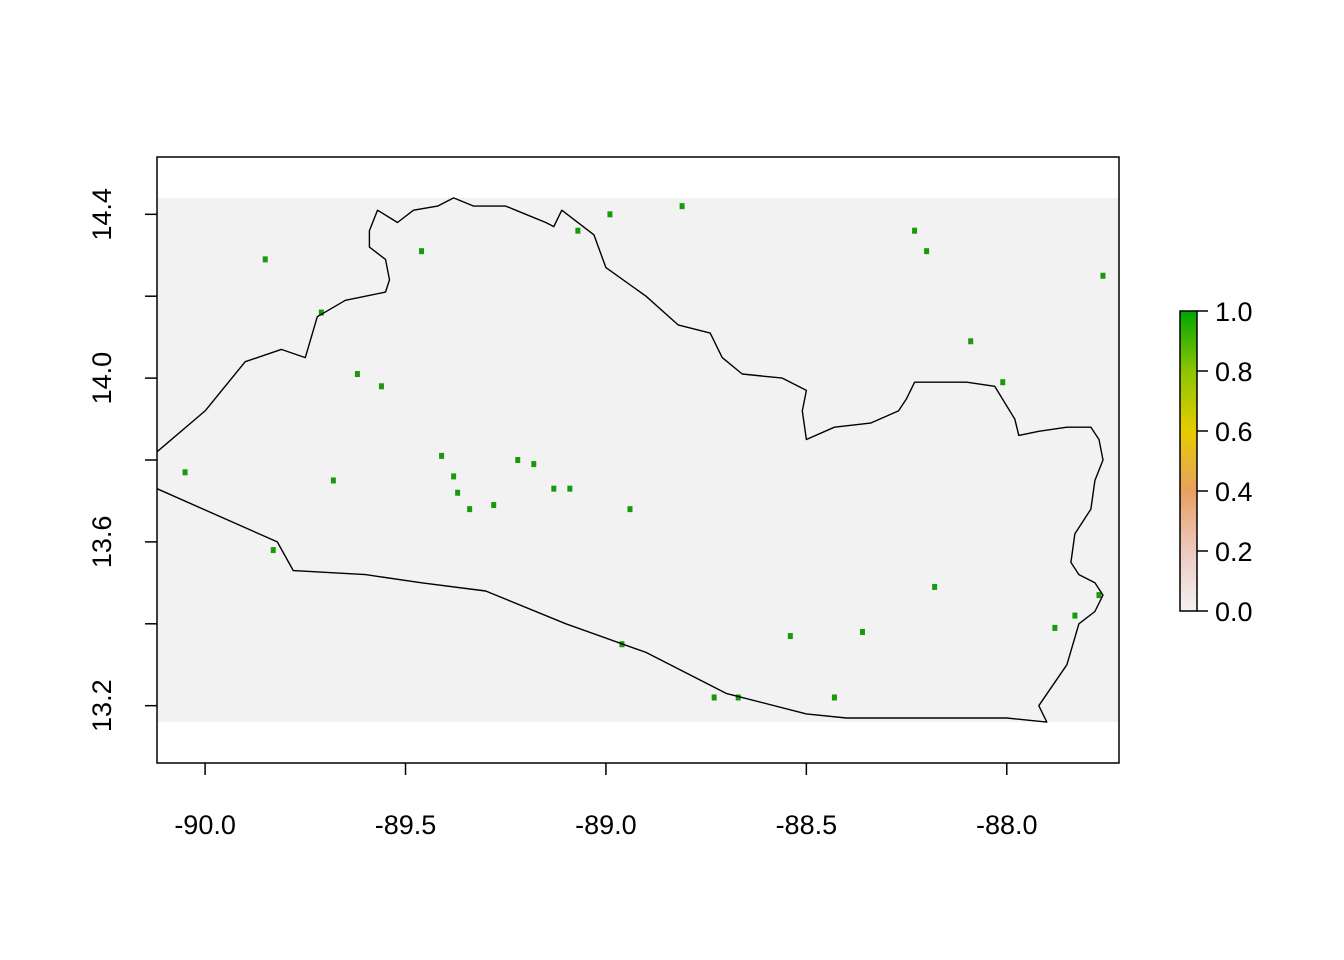  I want to click on legend-tick-label: 1.0, so click(1234, 312).